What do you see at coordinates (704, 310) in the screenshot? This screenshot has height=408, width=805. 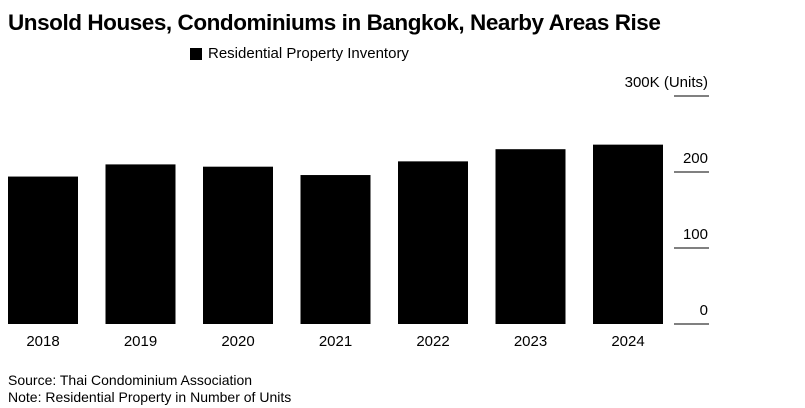 I see `y-tick-label-0: 0` at bounding box center [704, 310].